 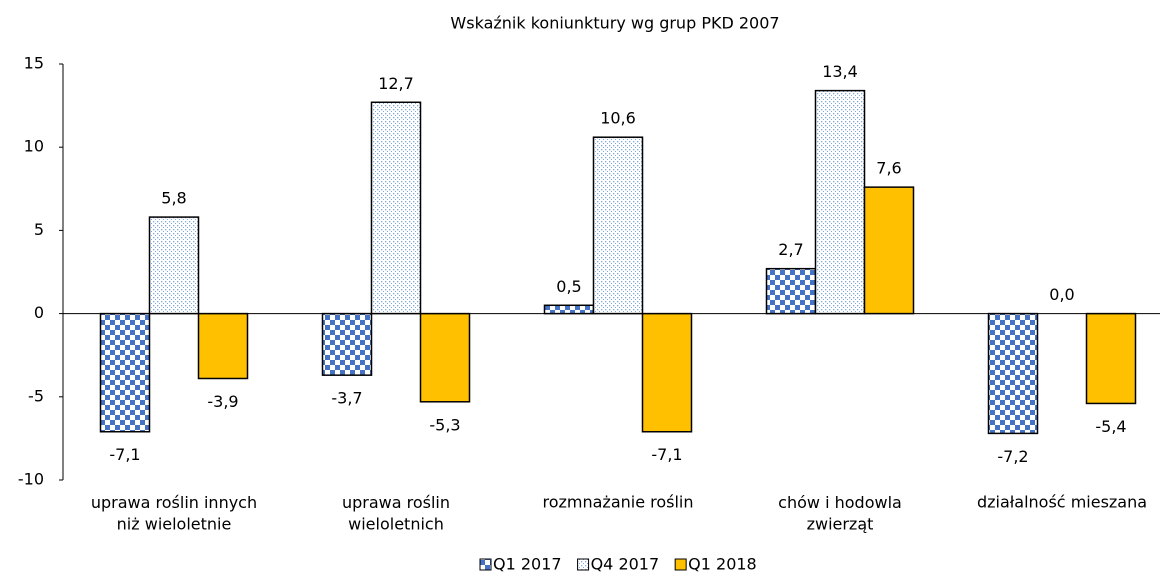 I want to click on legend-label: Q1 2017, so click(x=527, y=564).